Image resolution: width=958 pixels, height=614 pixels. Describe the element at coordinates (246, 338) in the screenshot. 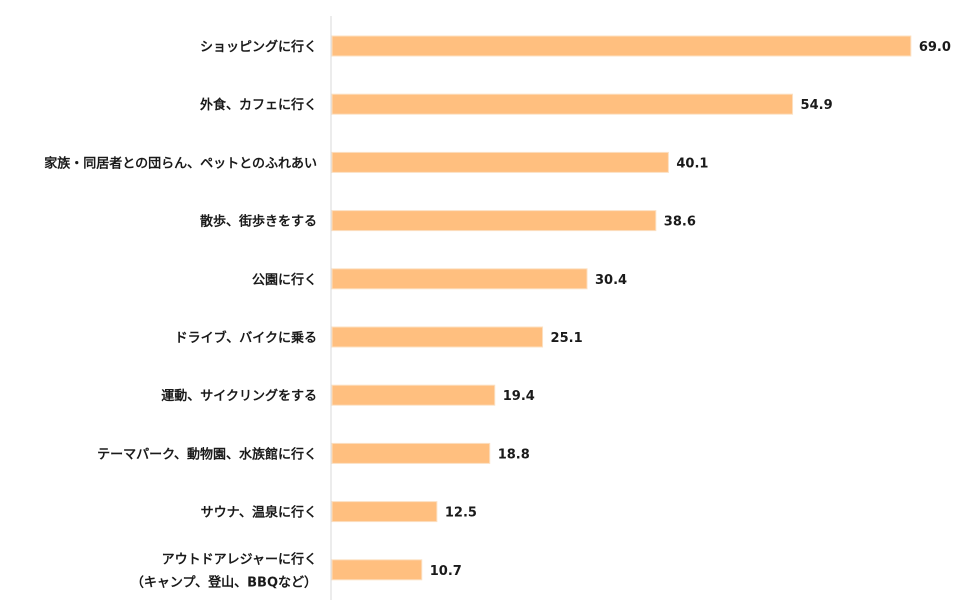

I see `category-label: ドライブ、バイクに乗る` at that location.